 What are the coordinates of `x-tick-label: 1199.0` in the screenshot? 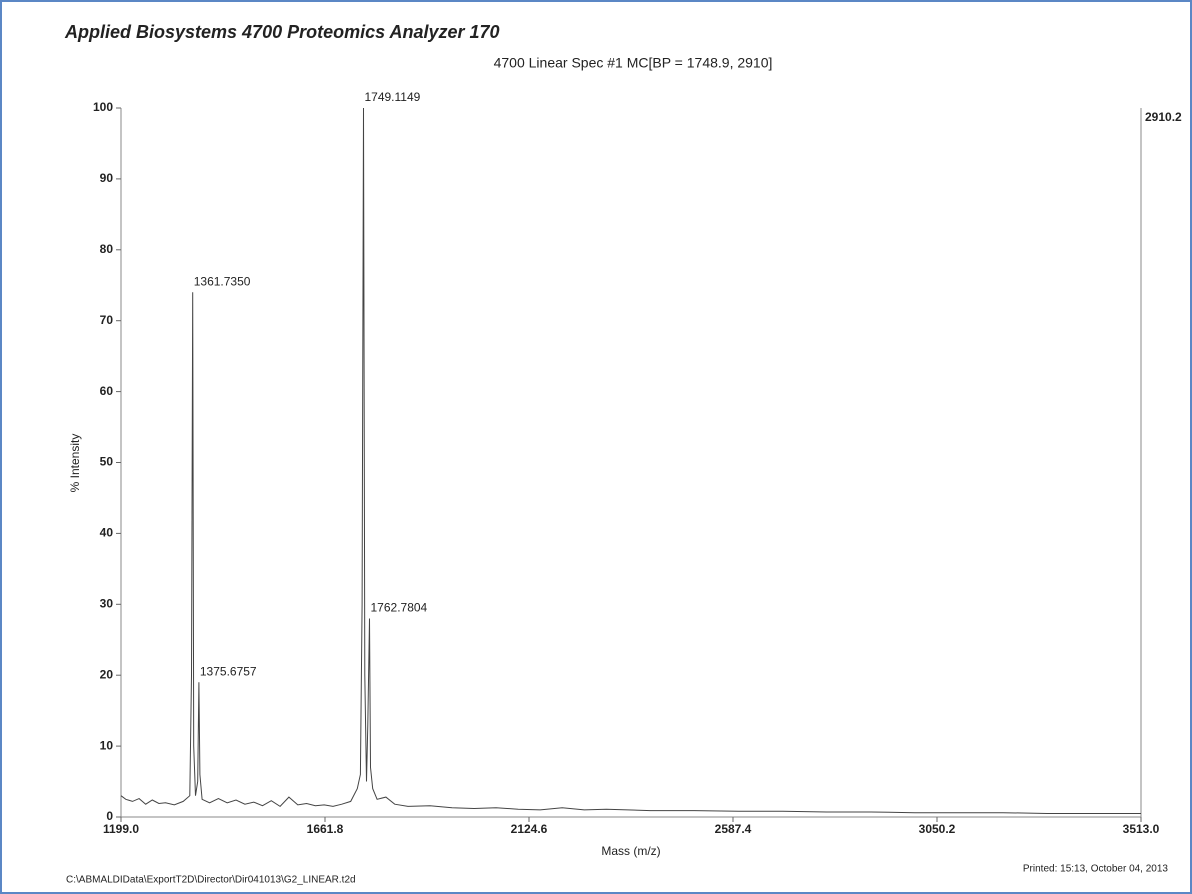 It's located at (121, 829).